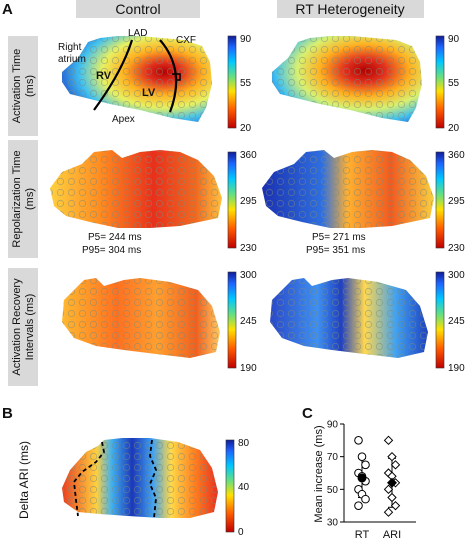  What do you see at coordinates (456, 155) in the screenshot?
I see `cb-rep-rt-max: 360` at bounding box center [456, 155].